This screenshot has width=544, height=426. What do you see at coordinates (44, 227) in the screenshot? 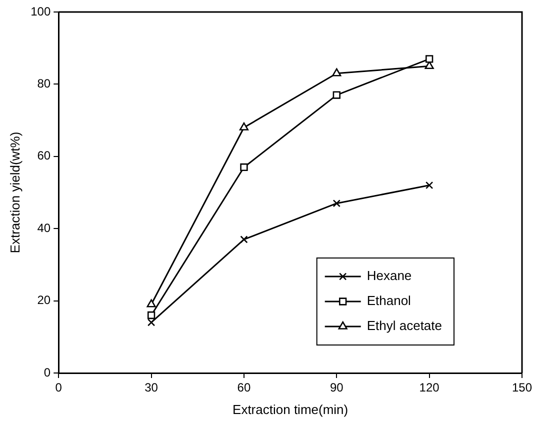
I see `y-tick-label: 40` at bounding box center [44, 227].